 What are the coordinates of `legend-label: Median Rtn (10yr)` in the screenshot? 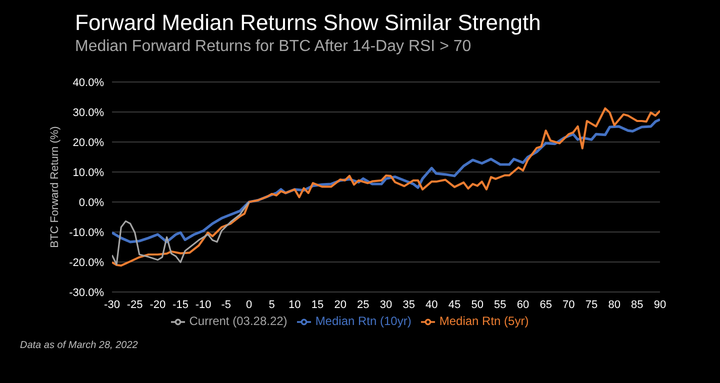 It's located at (363, 321).